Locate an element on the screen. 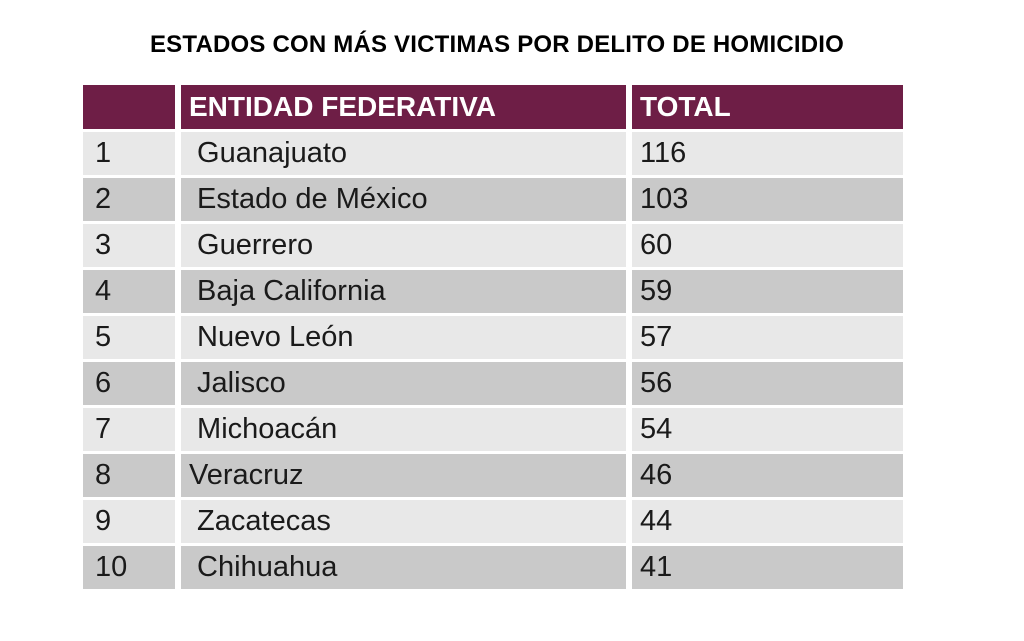 This screenshot has height=641, width=1024. table-row: 7 Michoacán 54 is located at coordinates (493, 429).